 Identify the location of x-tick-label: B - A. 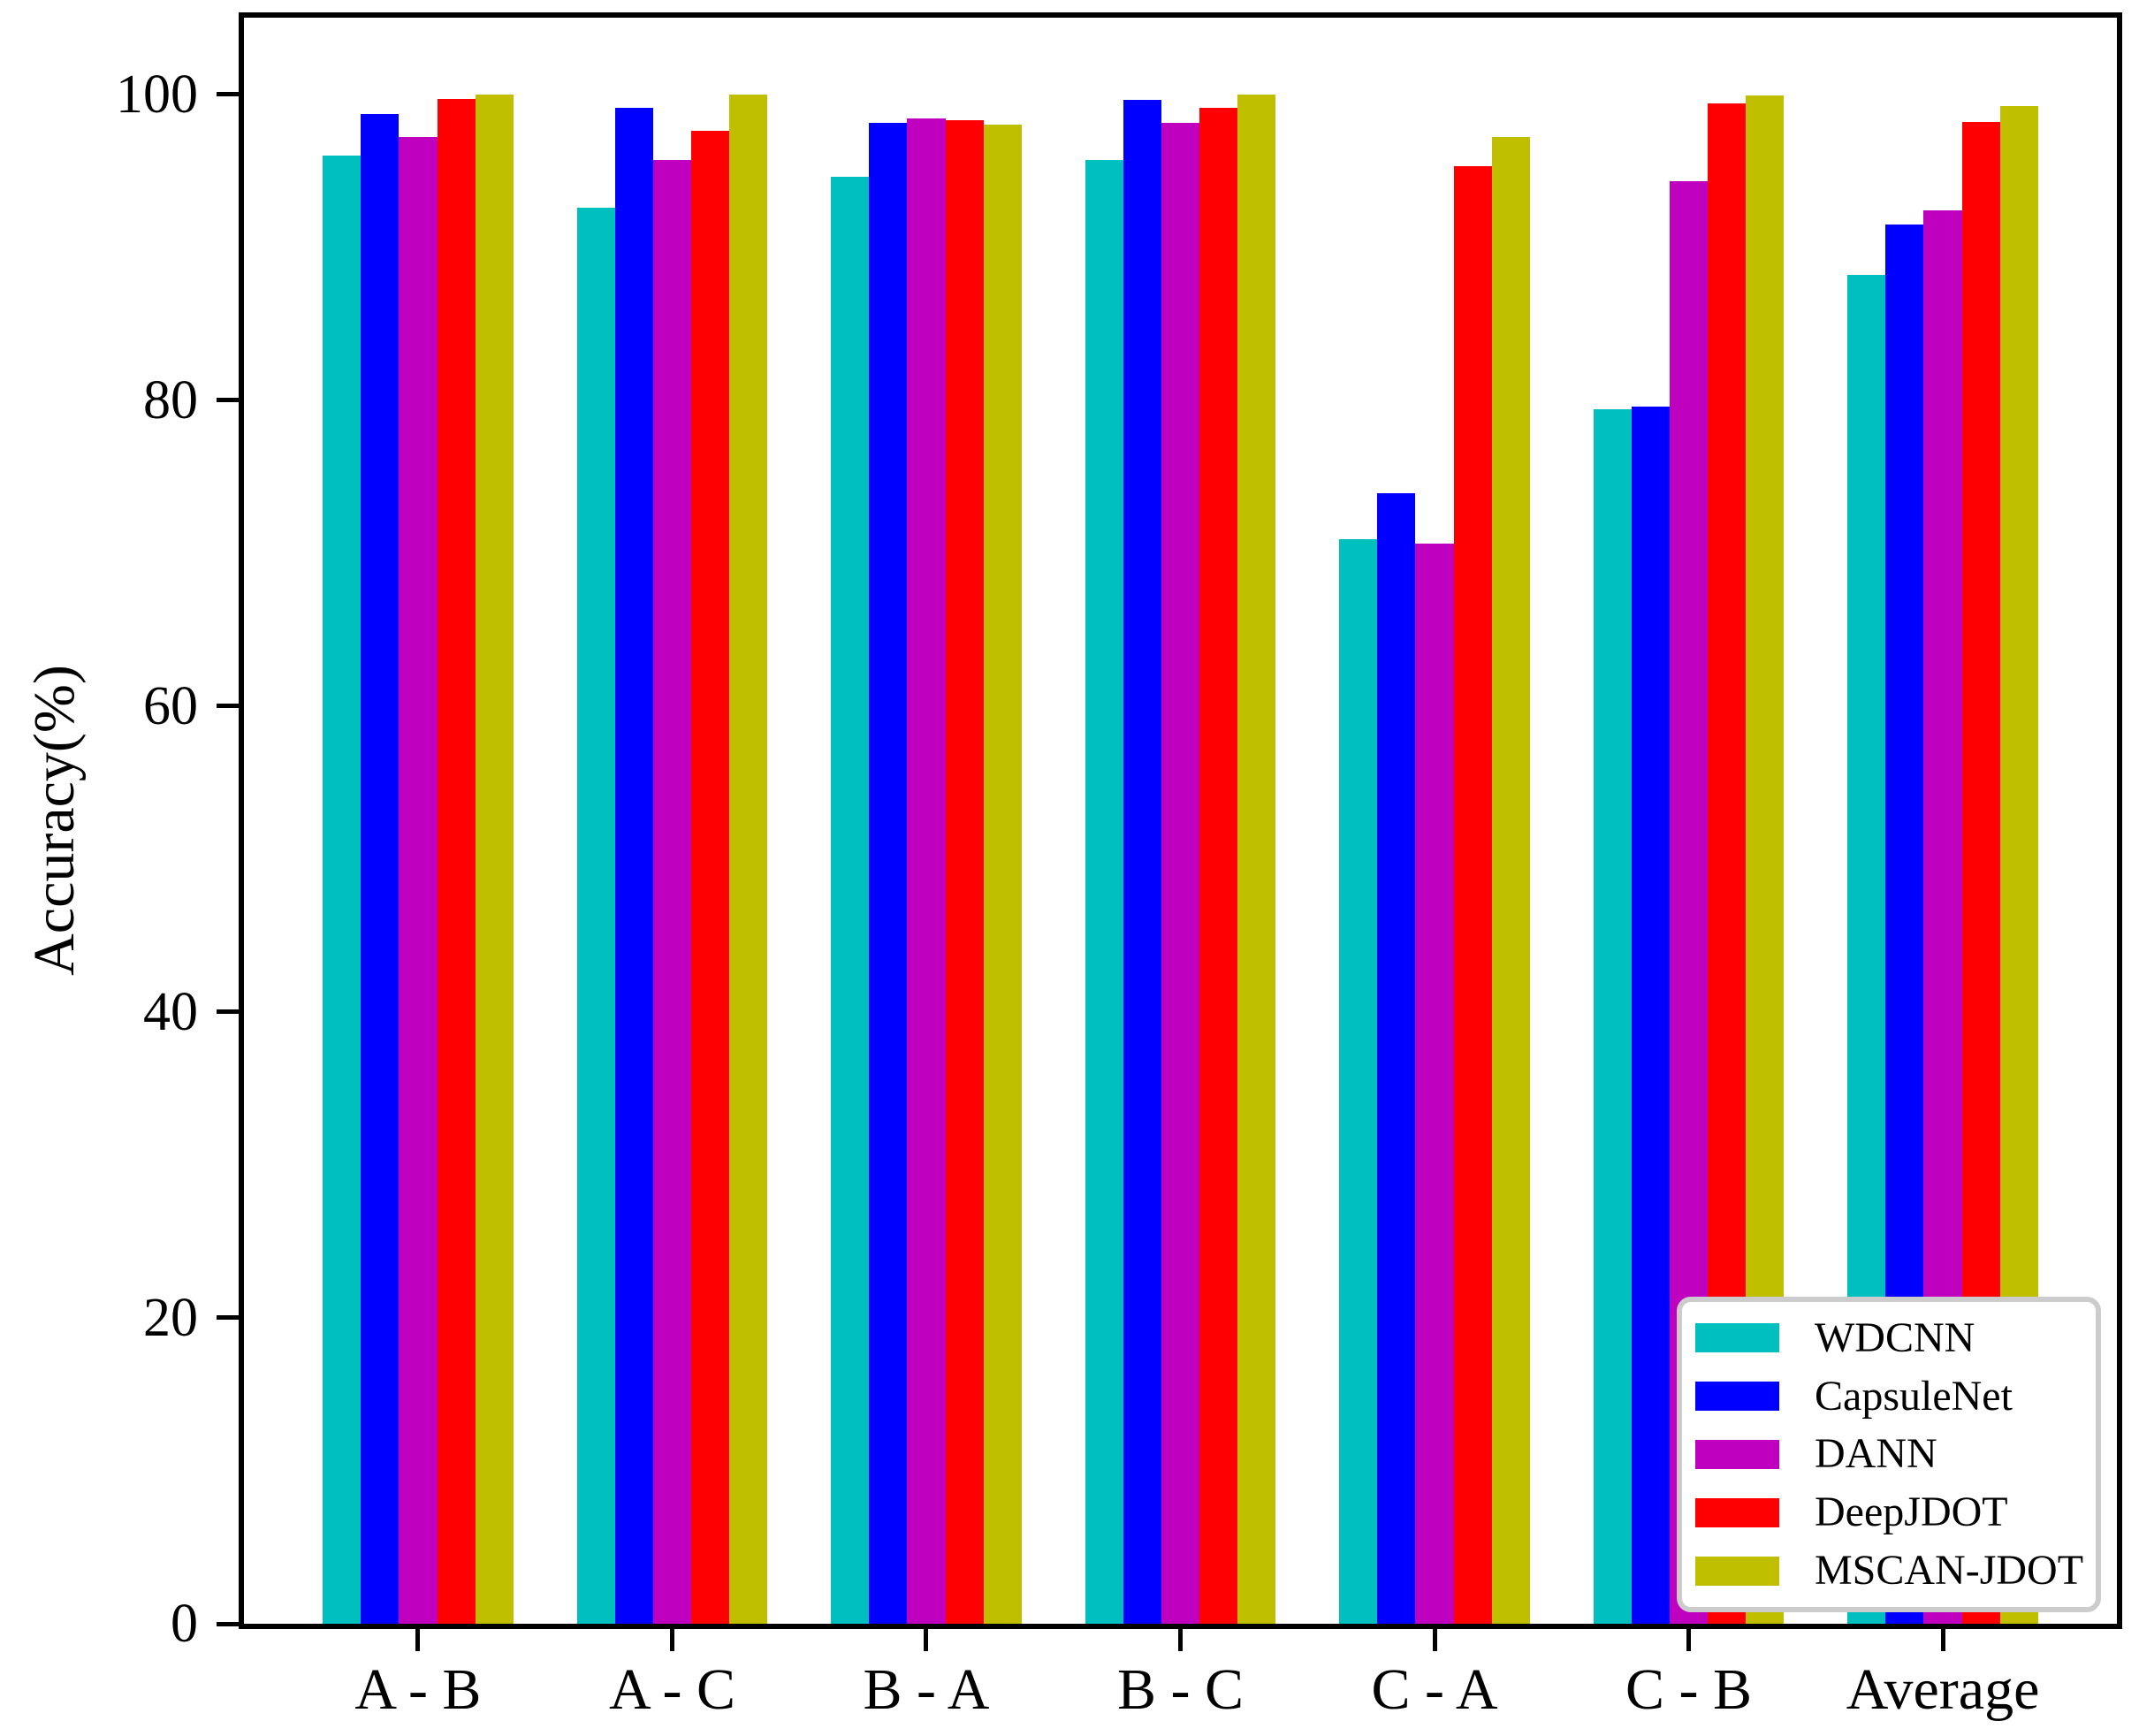
(926, 1689).